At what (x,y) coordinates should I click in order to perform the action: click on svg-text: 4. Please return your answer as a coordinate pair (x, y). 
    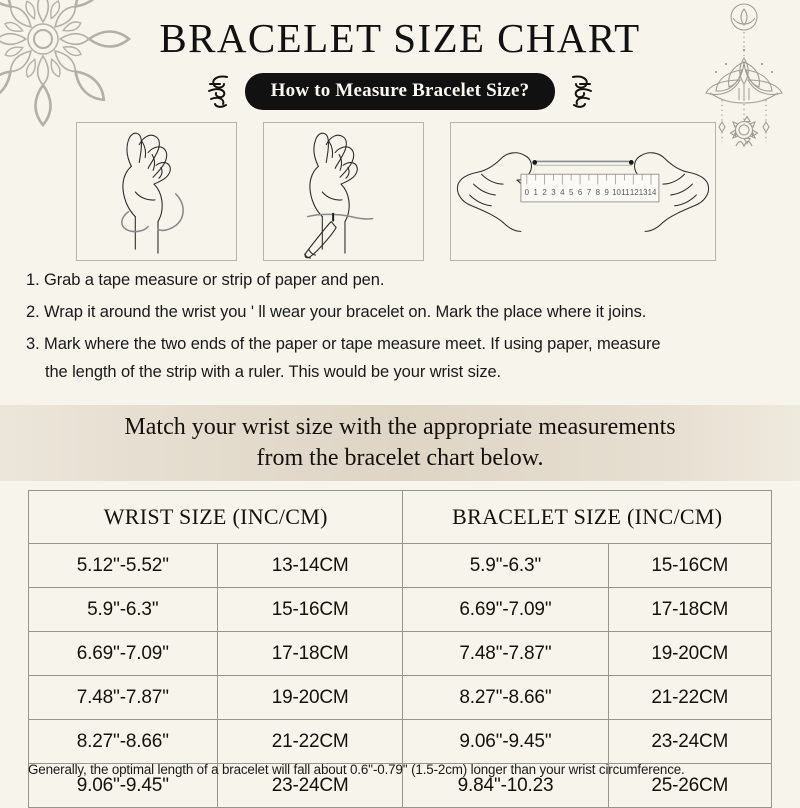
    Looking at the image, I should click on (562, 192).